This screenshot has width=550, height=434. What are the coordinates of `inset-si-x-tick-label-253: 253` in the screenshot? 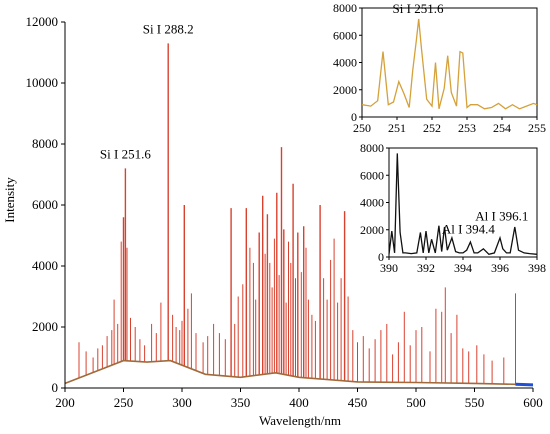 It's located at (467, 128).